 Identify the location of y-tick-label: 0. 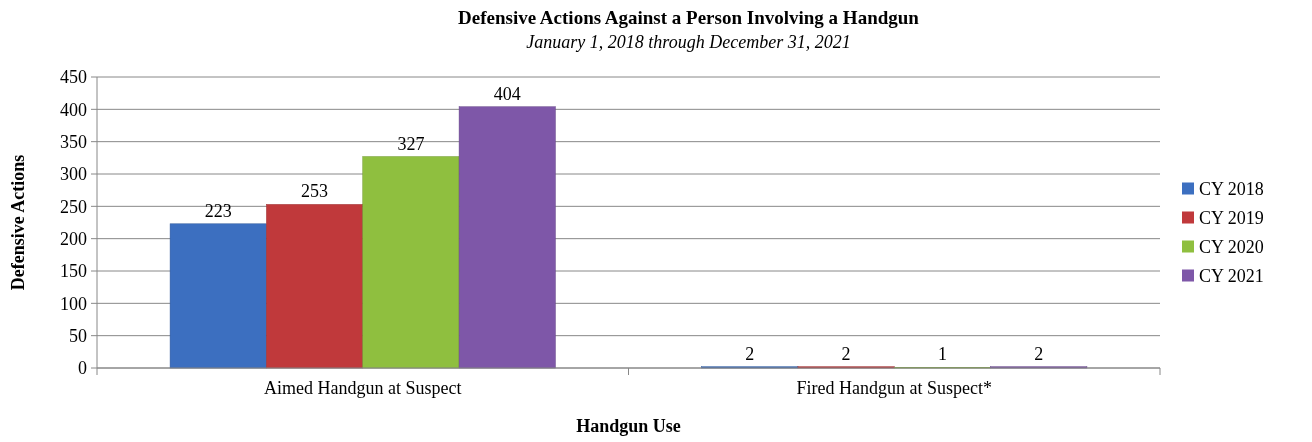
(82, 368).